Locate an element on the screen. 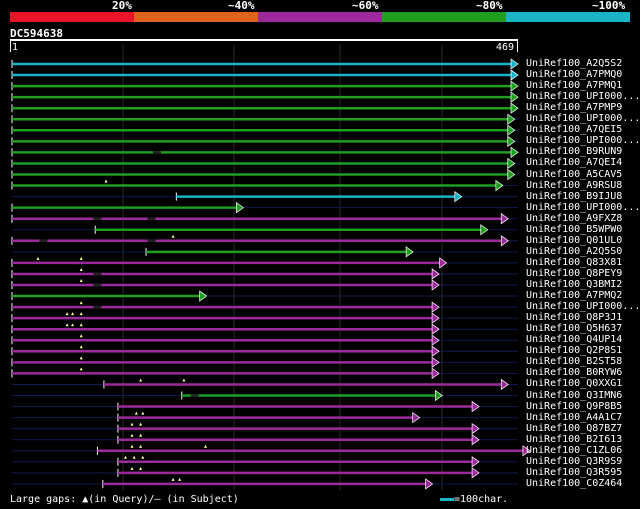  query-id: DC594638 is located at coordinates (36, 33).